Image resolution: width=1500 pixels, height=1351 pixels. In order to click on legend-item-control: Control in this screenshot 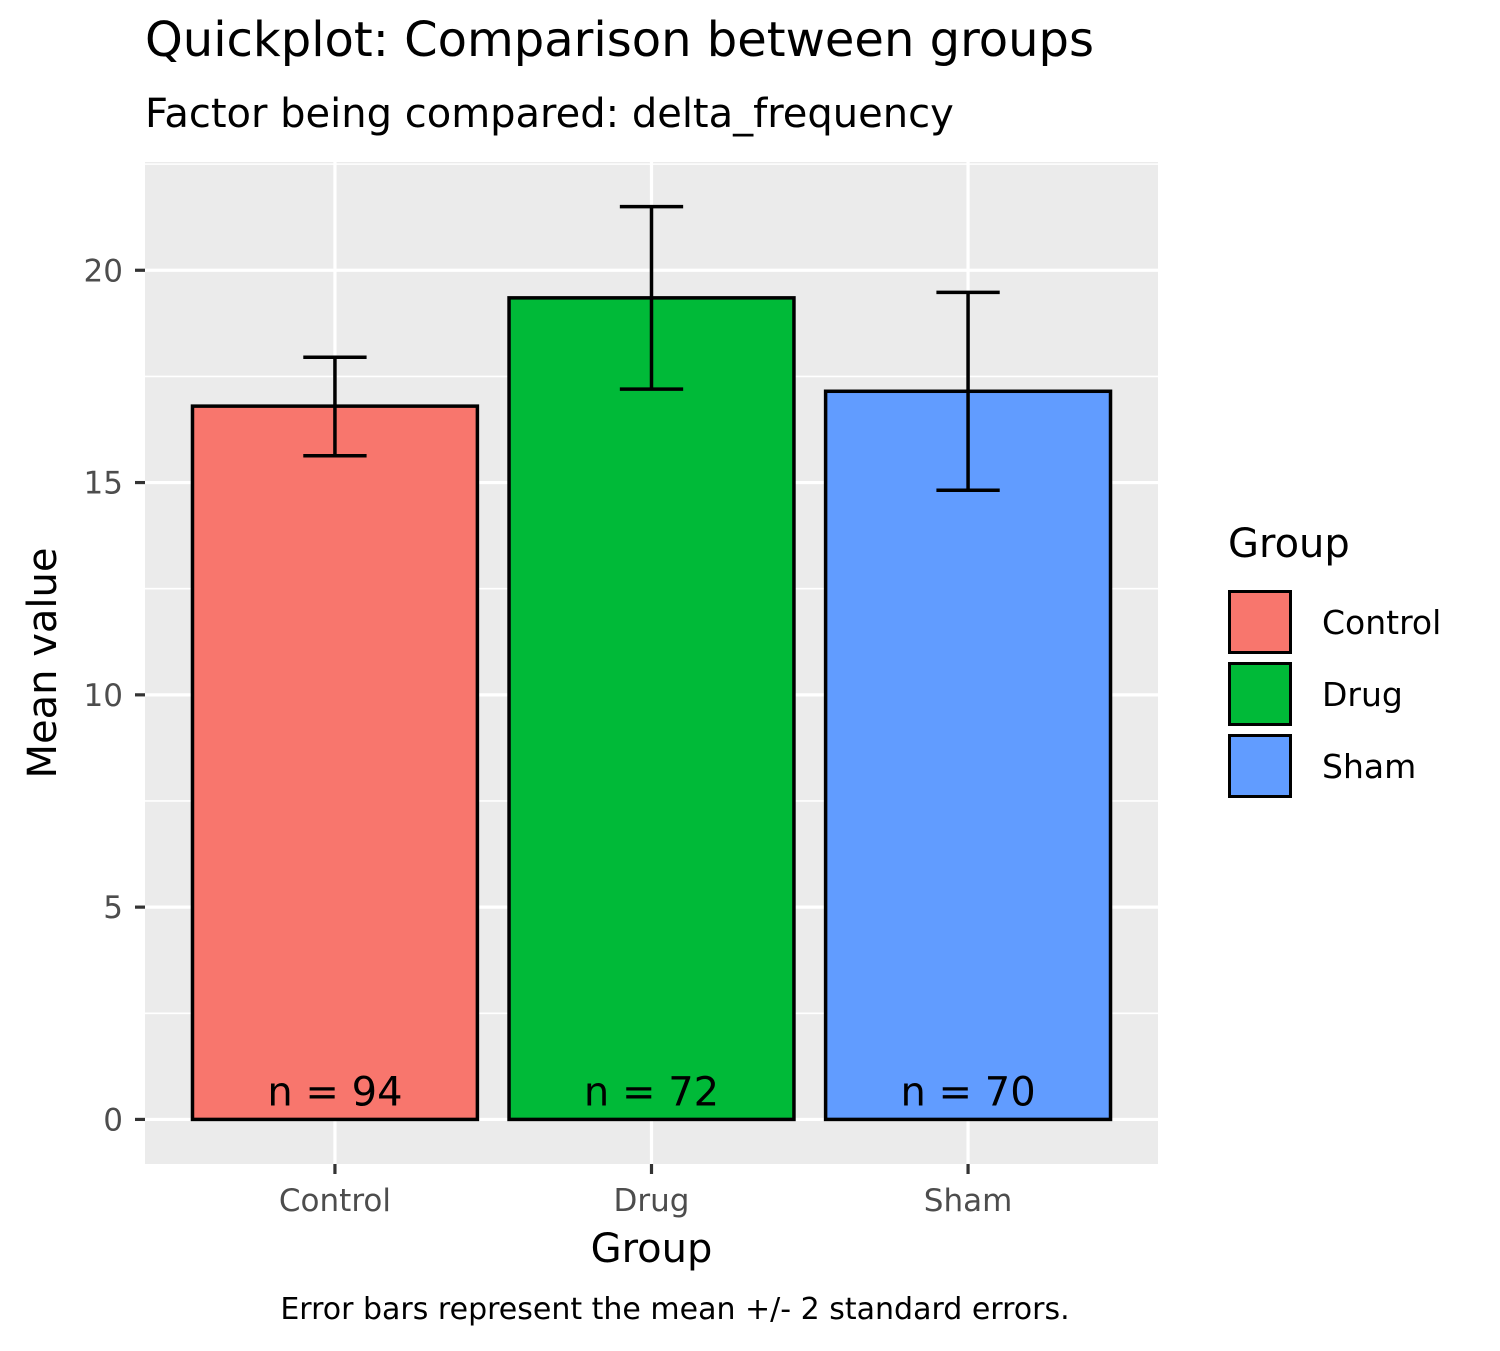, I will do `click(1334, 622)`.